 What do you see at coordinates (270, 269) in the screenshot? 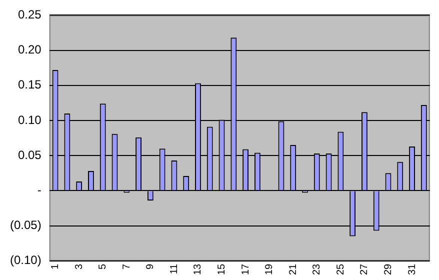
I see `x-tick-label: 19` at bounding box center [270, 269].